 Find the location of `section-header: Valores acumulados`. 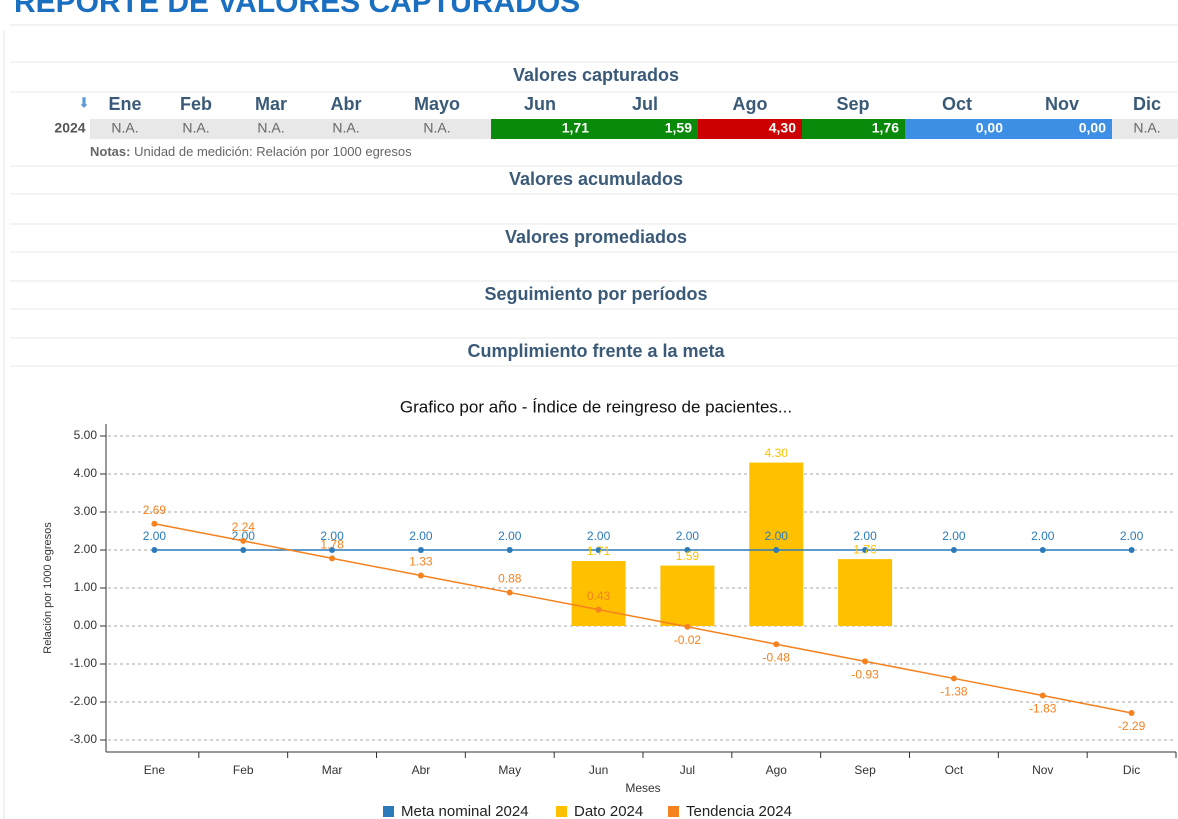

section-header: Valores acumulados is located at coordinates (596, 179).